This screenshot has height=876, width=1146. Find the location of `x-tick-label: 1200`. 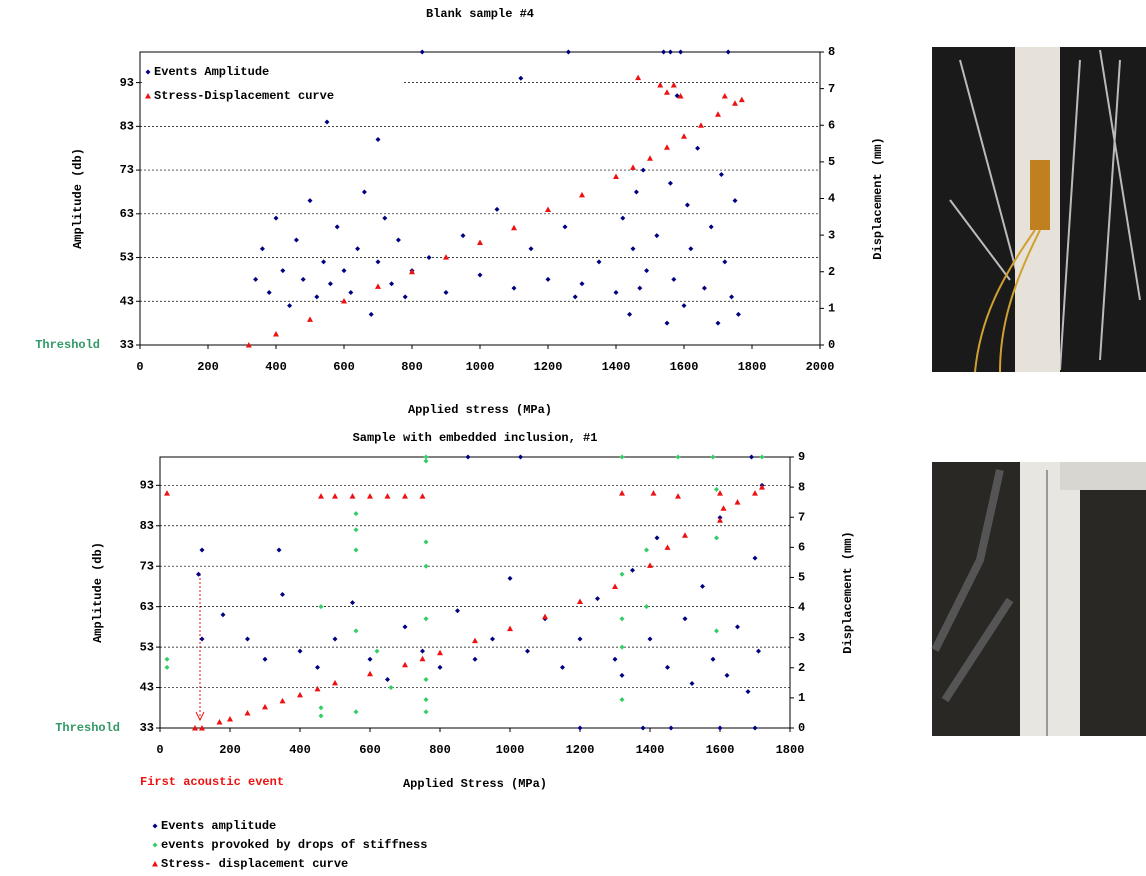

x-tick-label: 1200 is located at coordinates (548, 367).